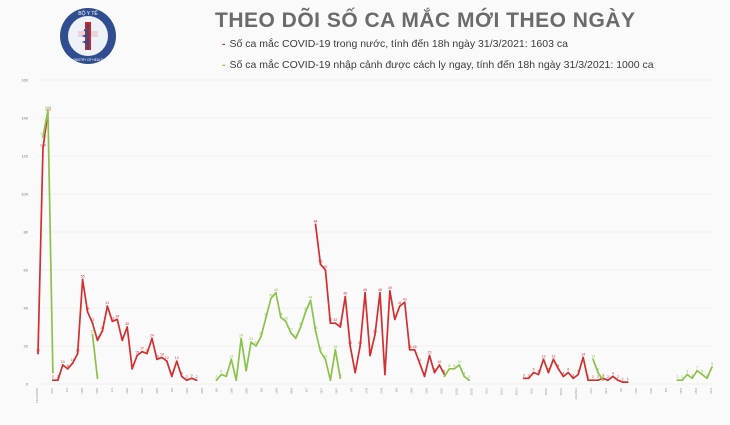 The width and height of the screenshot is (730, 425). I want to click on data-label-0: 18, so click(410, 347).